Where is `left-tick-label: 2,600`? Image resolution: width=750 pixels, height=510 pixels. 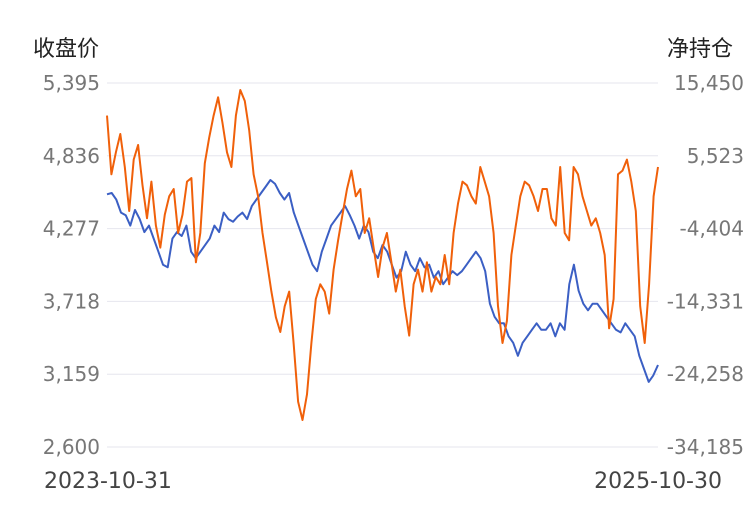
left-tick-label: 2,600 is located at coordinates (71, 447).